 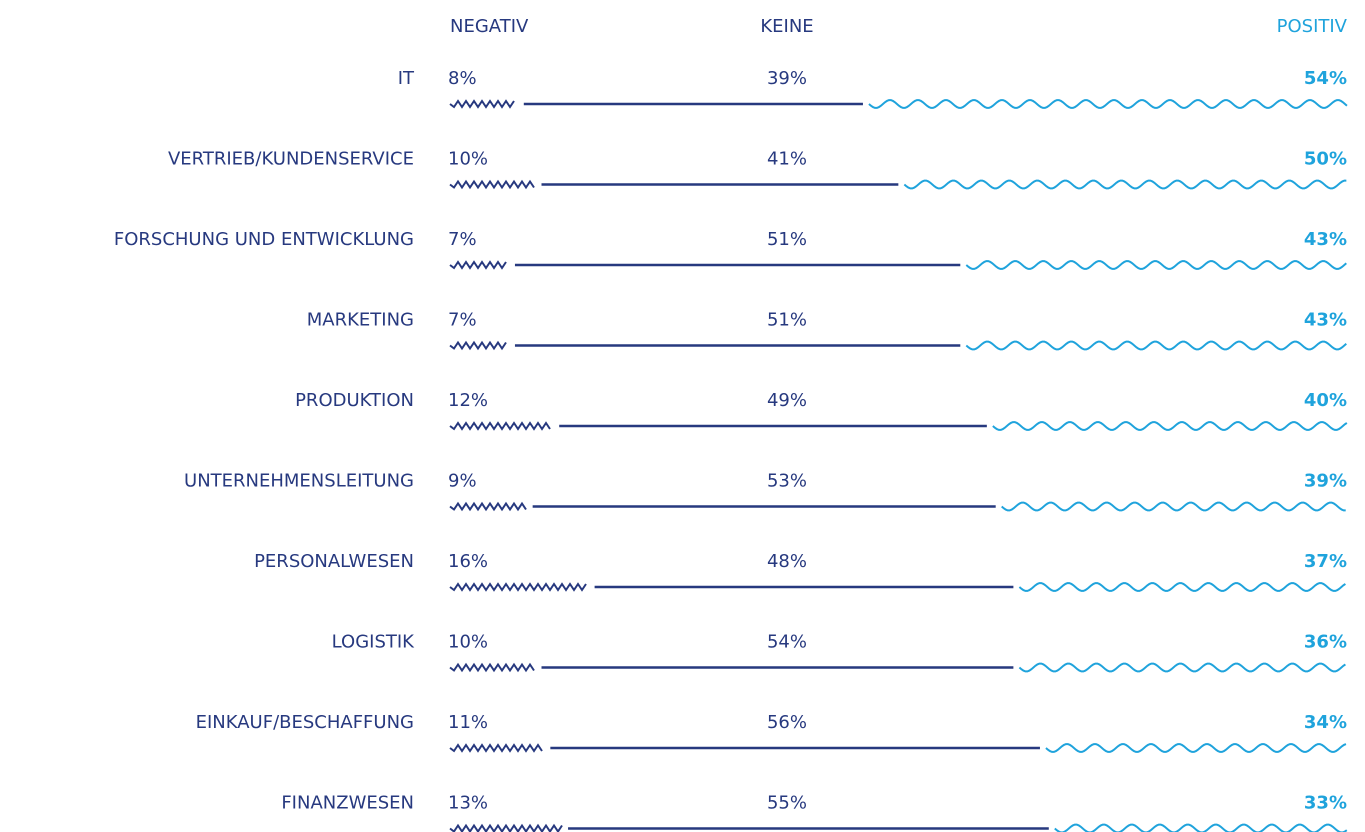 What do you see at coordinates (360, 320) in the screenshot?
I see `category-label: MARKETING` at bounding box center [360, 320].